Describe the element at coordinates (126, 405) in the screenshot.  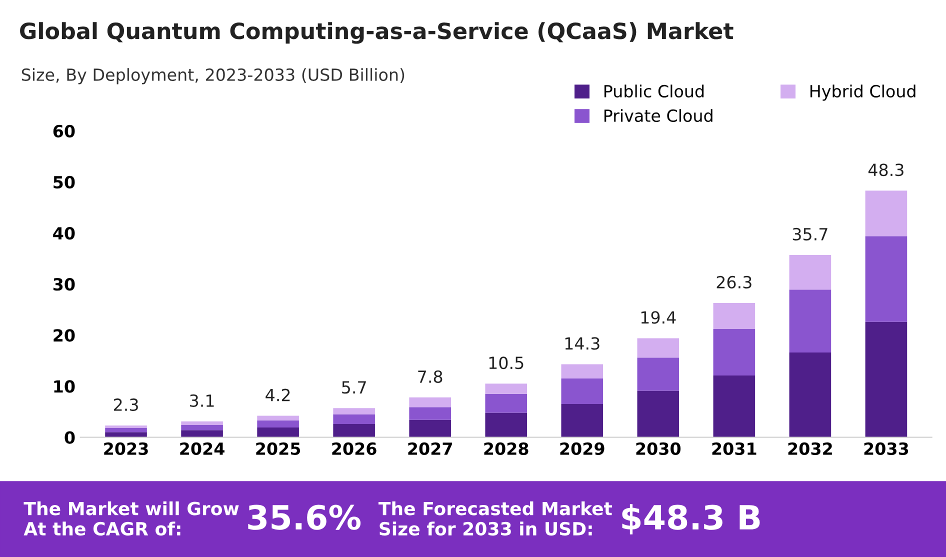
I see `total-label: 2.3` at that location.